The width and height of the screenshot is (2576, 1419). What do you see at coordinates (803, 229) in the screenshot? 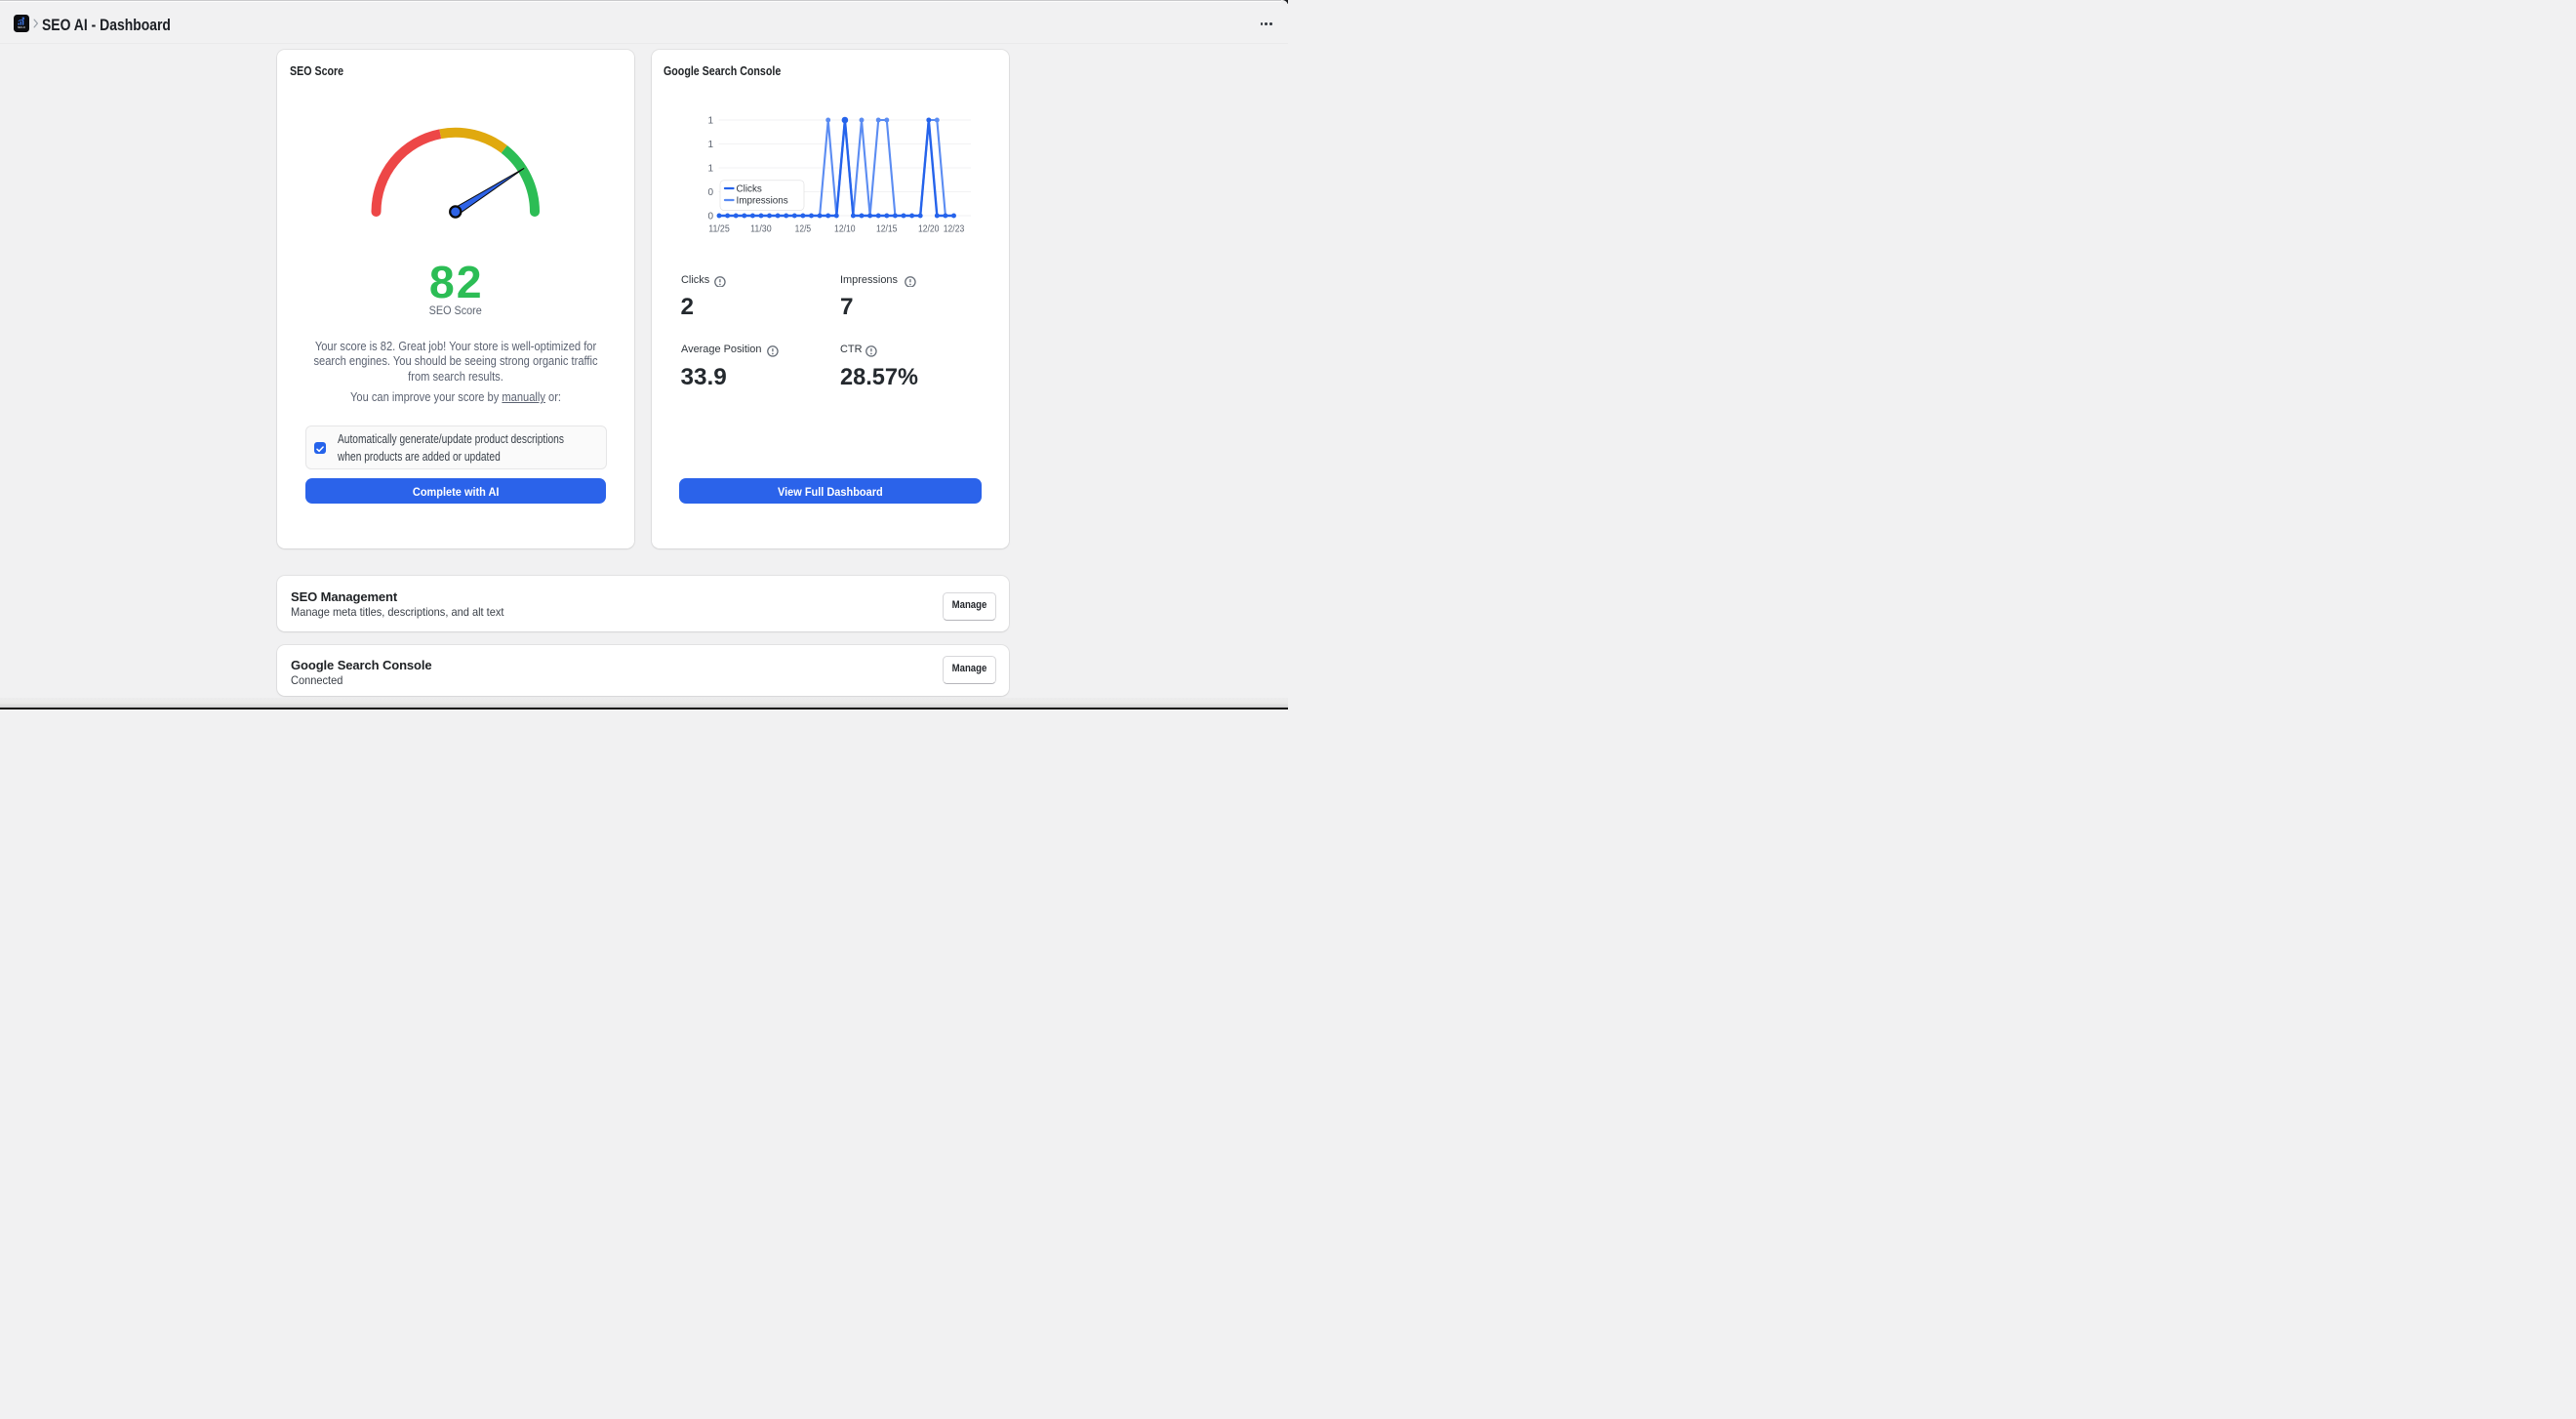
I see `svg-text: 12/5` at bounding box center [803, 229].